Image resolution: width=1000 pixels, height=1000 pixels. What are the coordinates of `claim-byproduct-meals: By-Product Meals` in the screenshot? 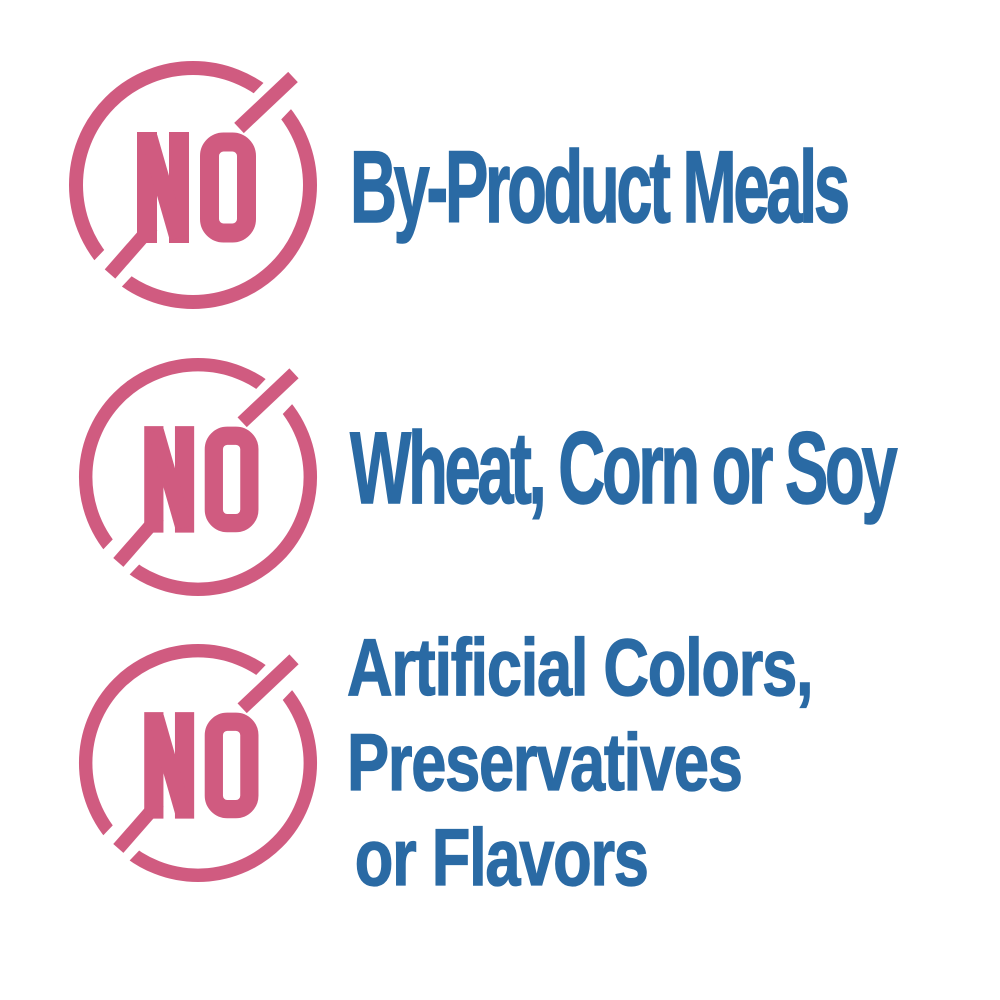 It's located at (600, 187).